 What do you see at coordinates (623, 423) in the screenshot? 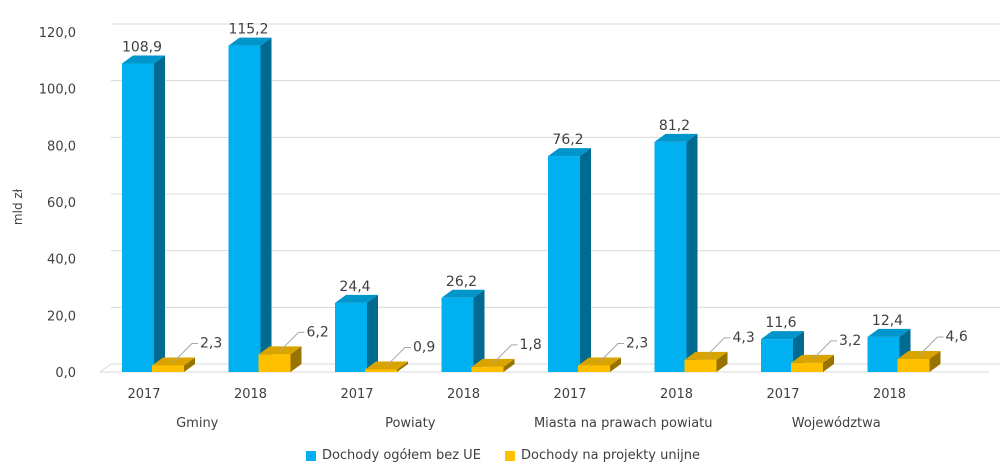
I see `x-group-label: Miasta na prawach powiatu` at bounding box center [623, 423].